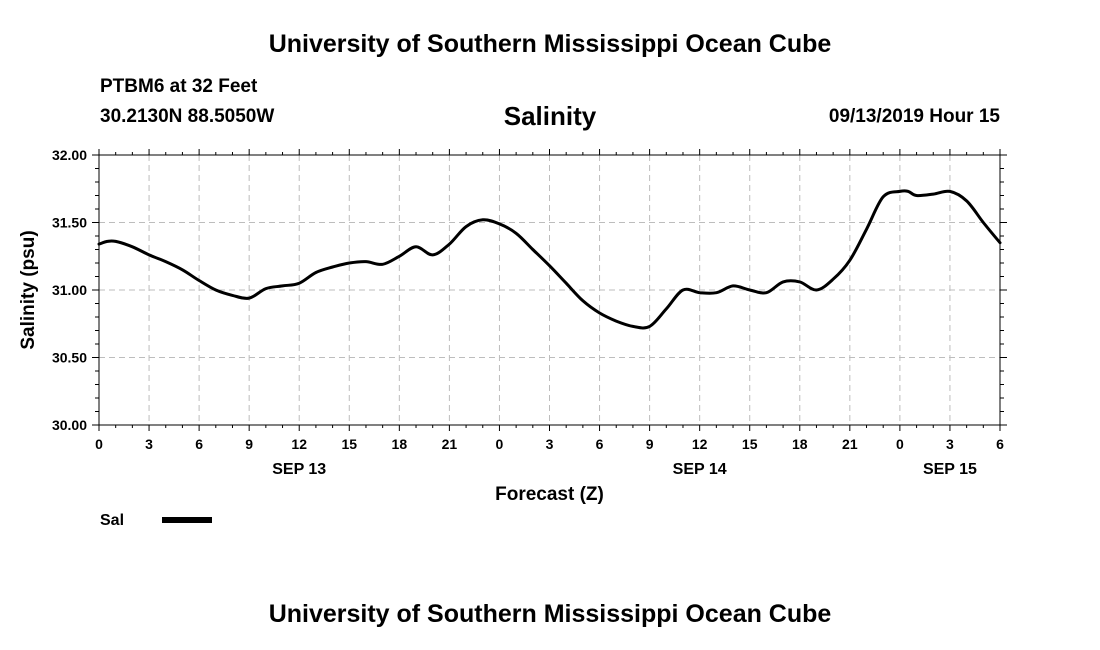 This screenshot has height=650, width=1100. What do you see at coordinates (914, 116) in the screenshot?
I see `forecast-datetime: 09/13/2019 Hour 15` at bounding box center [914, 116].